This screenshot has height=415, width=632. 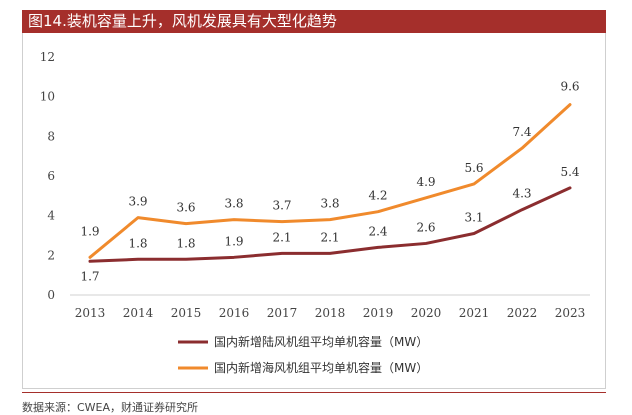 I want to click on x-tick-label: 2019, so click(x=378, y=313).